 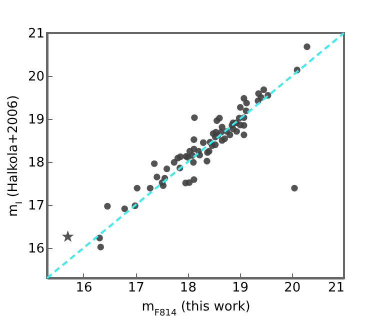 What do you see at coordinates (136, 288) in the screenshot?
I see `x-tick-label: 17` at bounding box center [136, 288].